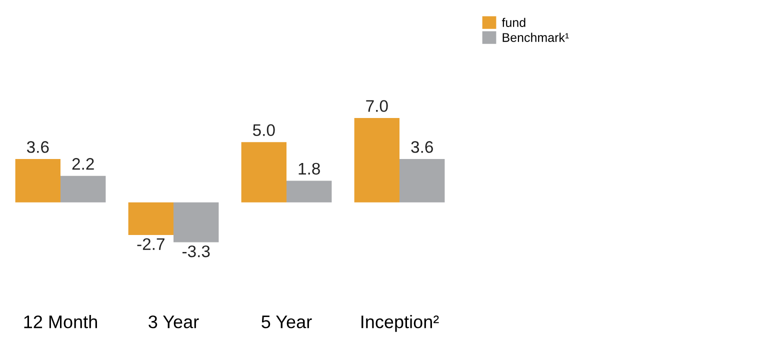  What do you see at coordinates (287, 322) in the screenshot?
I see `x-tick-label: 5 Year` at bounding box center [287, 322].